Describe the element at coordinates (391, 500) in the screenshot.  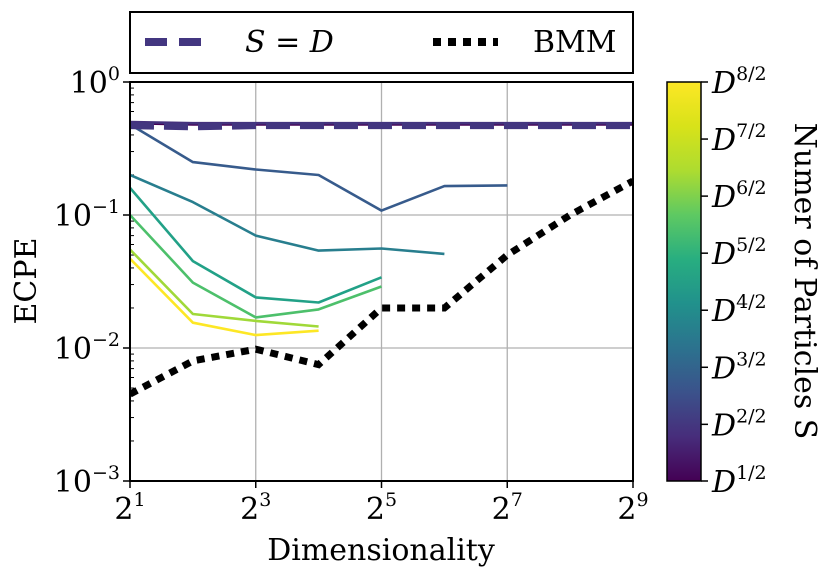
I see `x-tick-label-exp: 5` at that location.